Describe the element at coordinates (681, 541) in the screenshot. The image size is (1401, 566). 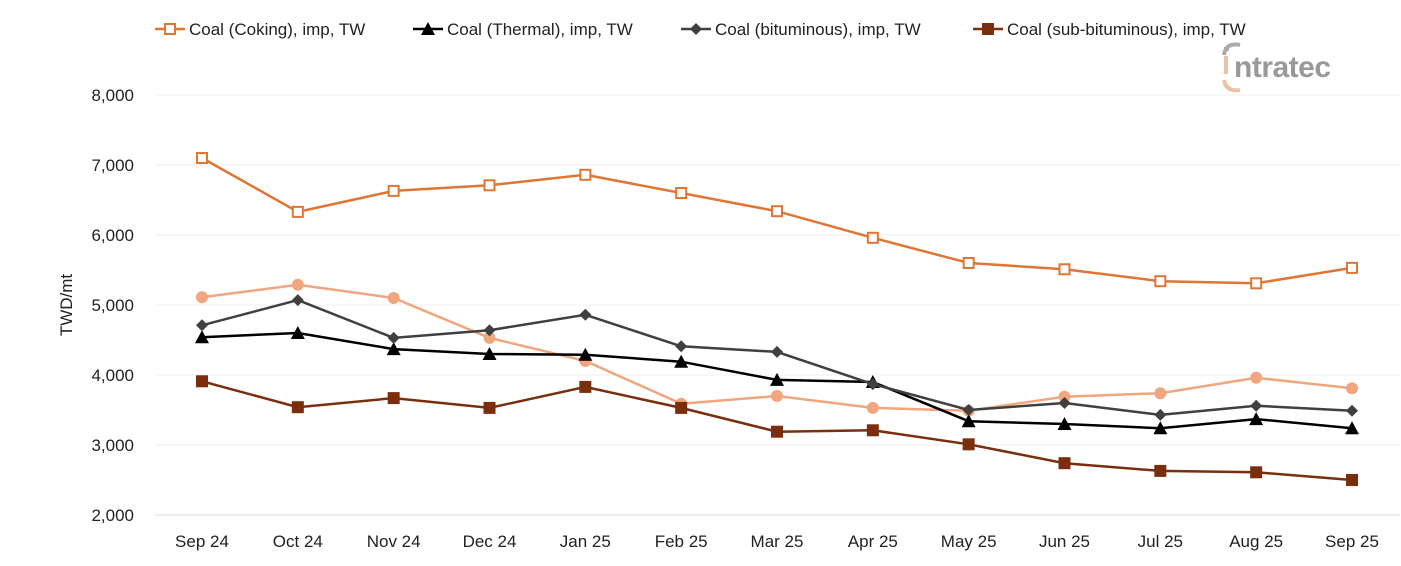
I see `x-tick-label: Feb 25` at that location.